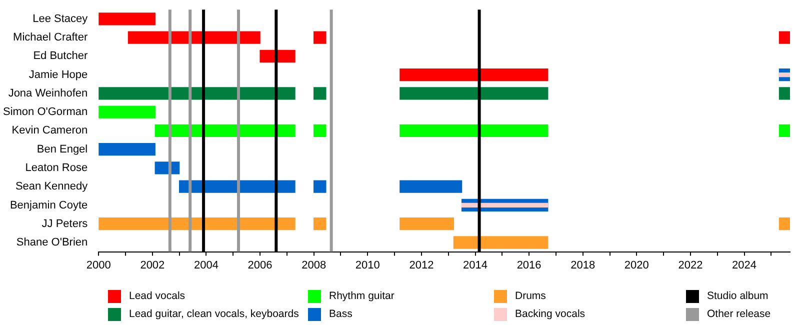  I want to click on x-tick-label: 2020, so click(636, 265).